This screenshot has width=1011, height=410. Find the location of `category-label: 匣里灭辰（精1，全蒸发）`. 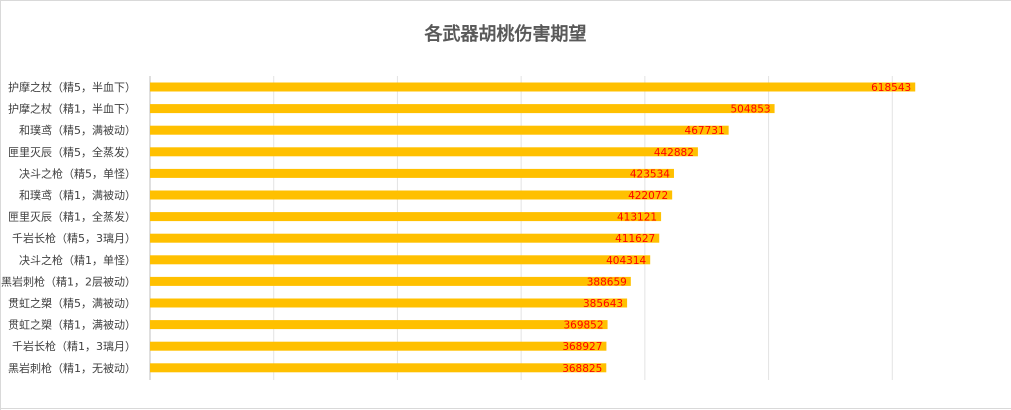

category-label: 匣里灭辰（精1，全蒸发） is located at coordinates (72, 217).